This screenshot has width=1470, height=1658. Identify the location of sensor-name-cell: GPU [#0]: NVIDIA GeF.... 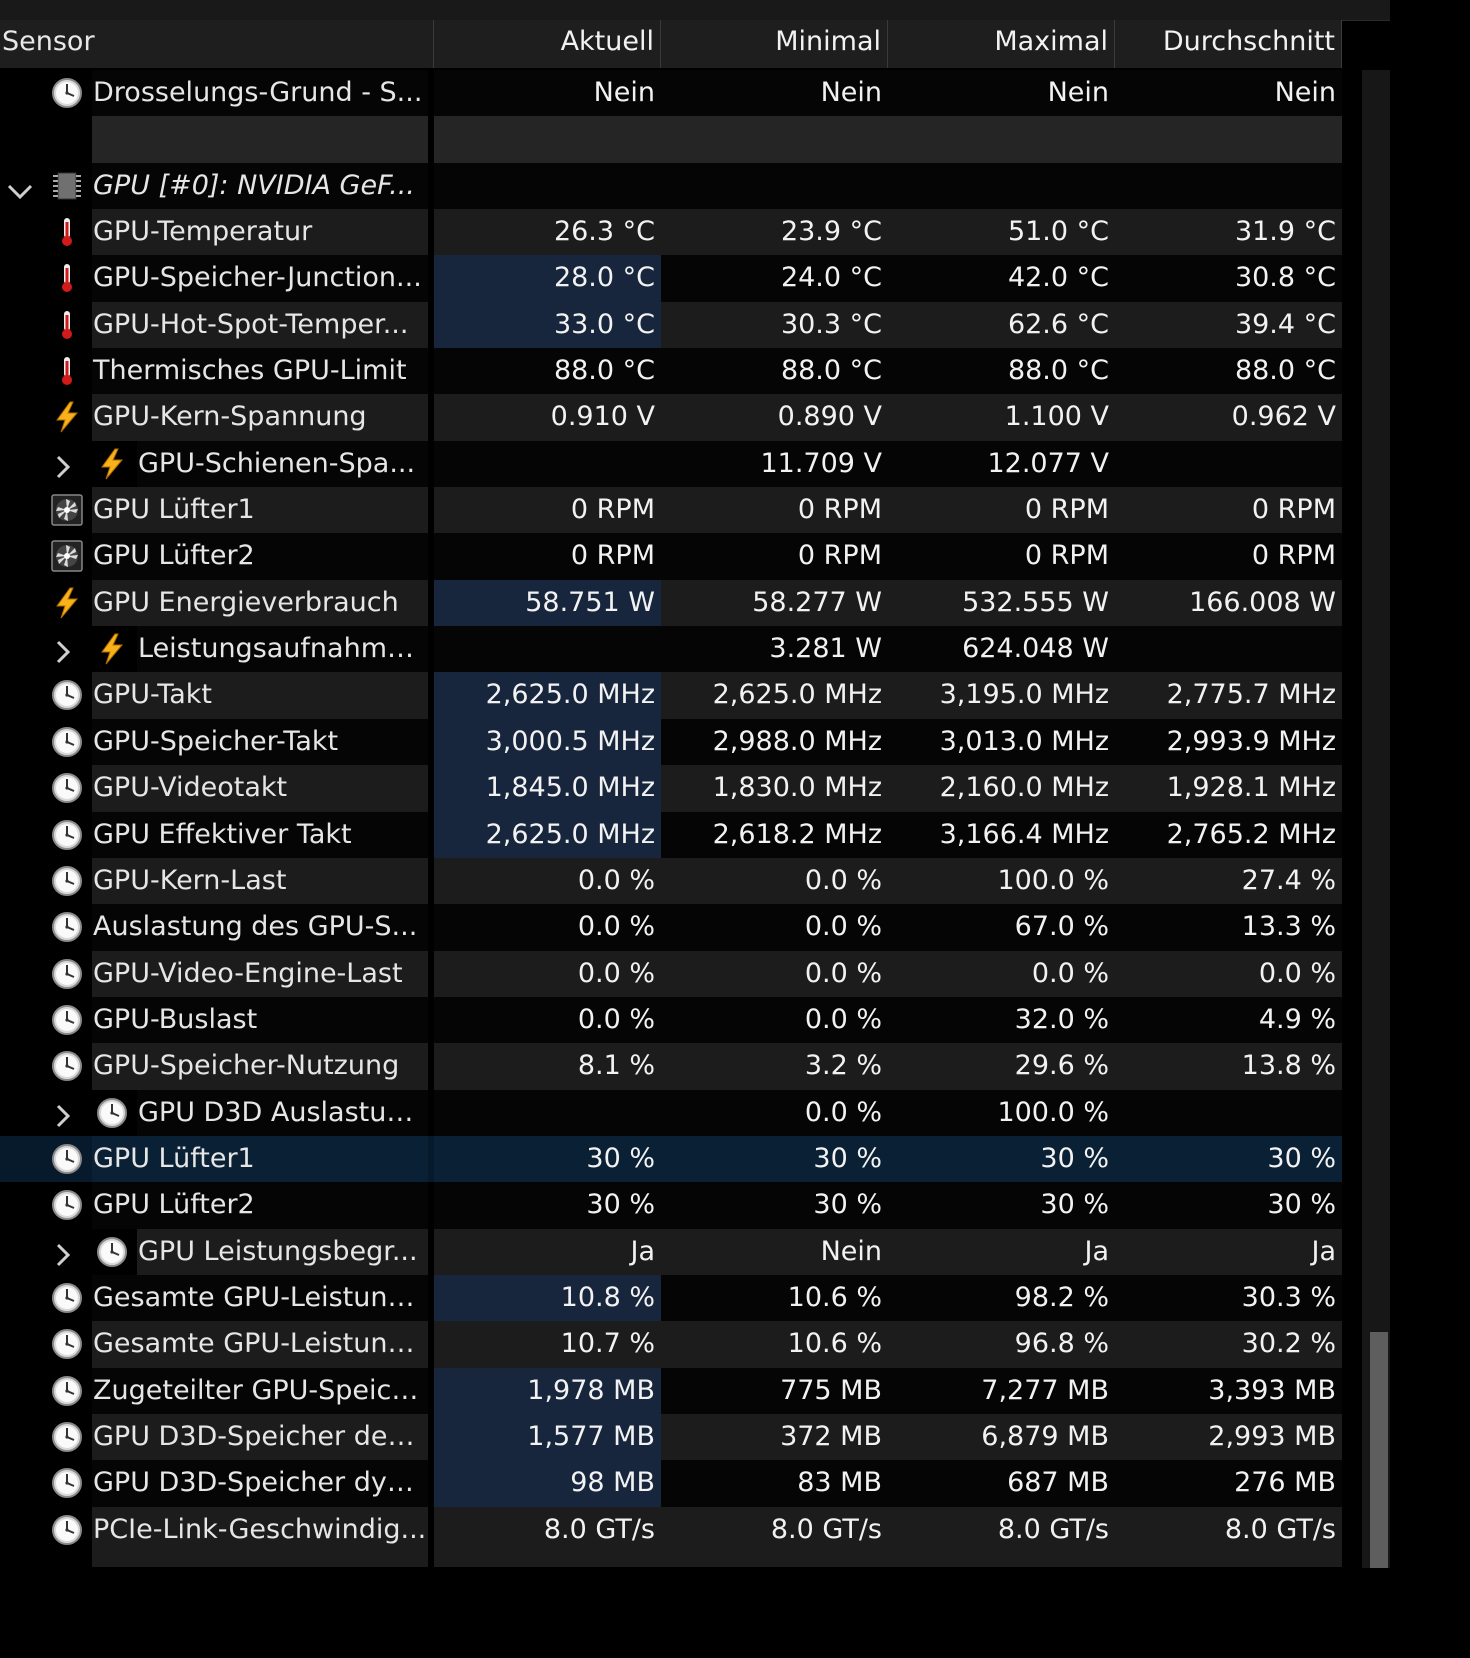
(217, 186).